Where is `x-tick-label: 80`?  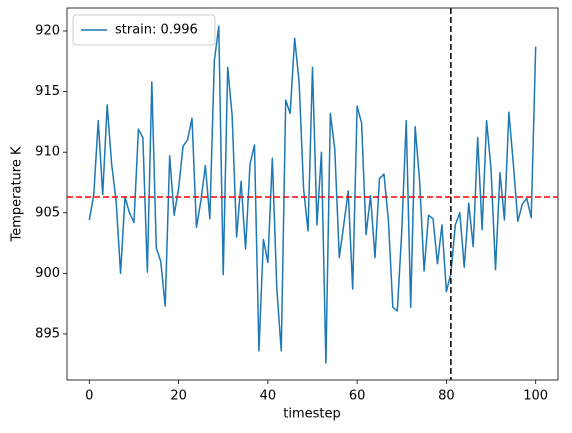 x-tick-label: 80 is located at coordinates (446, 396).